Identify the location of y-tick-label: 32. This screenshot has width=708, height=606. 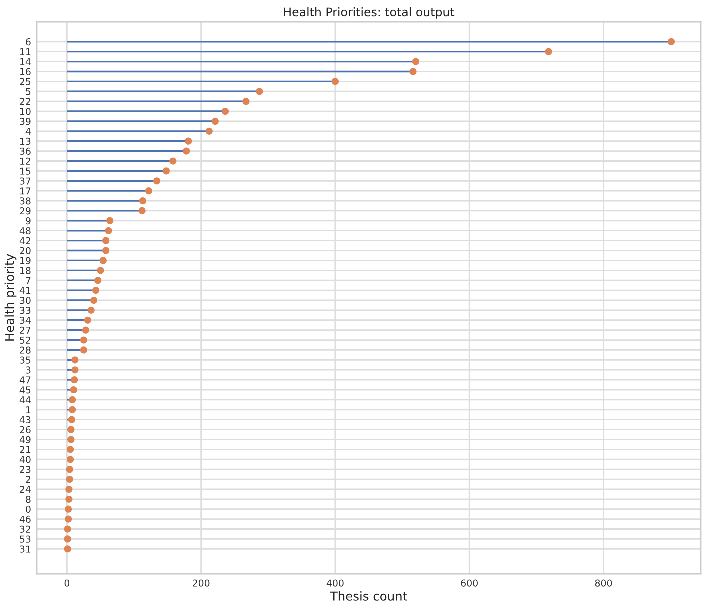
(25, 529).